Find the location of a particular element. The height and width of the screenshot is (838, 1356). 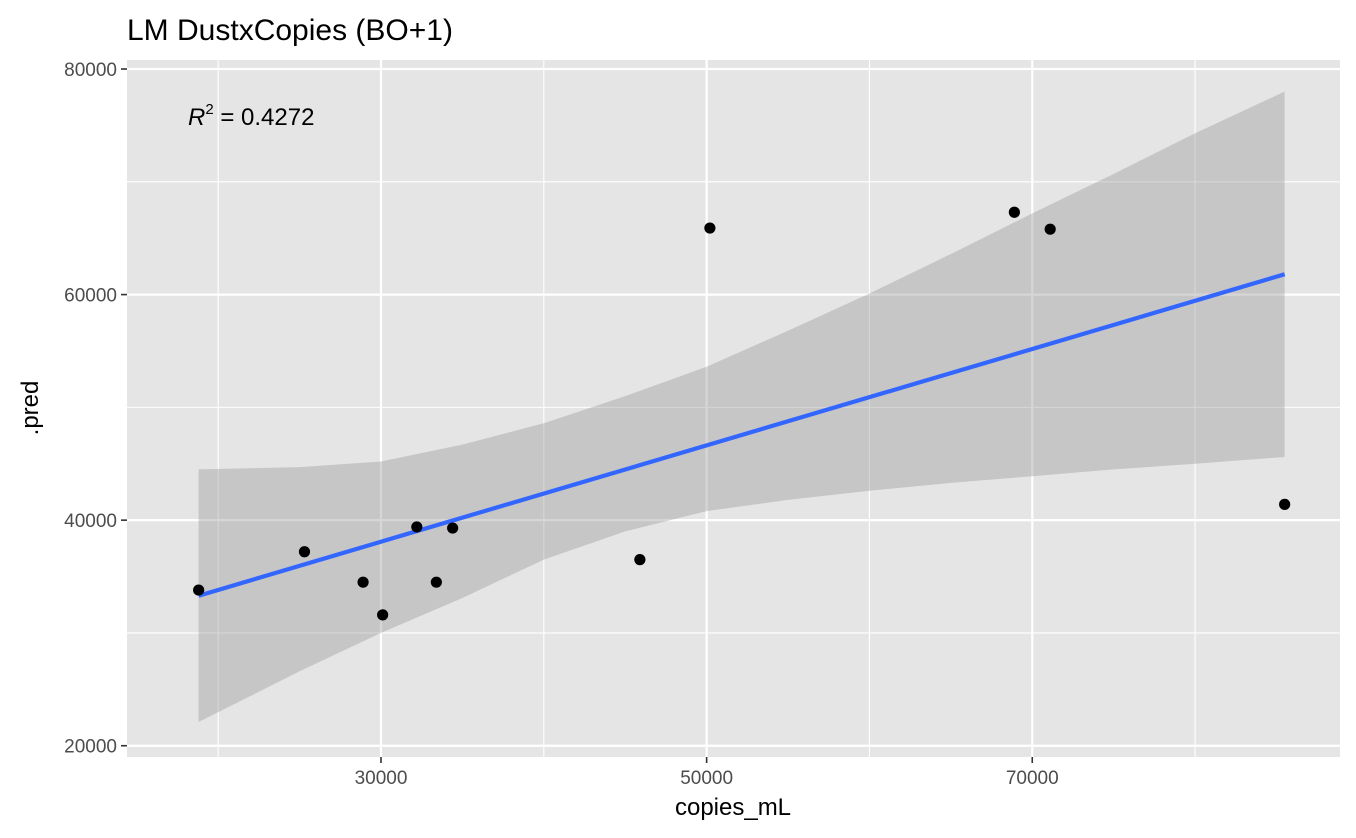

r-superscript: 2 is located at coordinates (209, 109).